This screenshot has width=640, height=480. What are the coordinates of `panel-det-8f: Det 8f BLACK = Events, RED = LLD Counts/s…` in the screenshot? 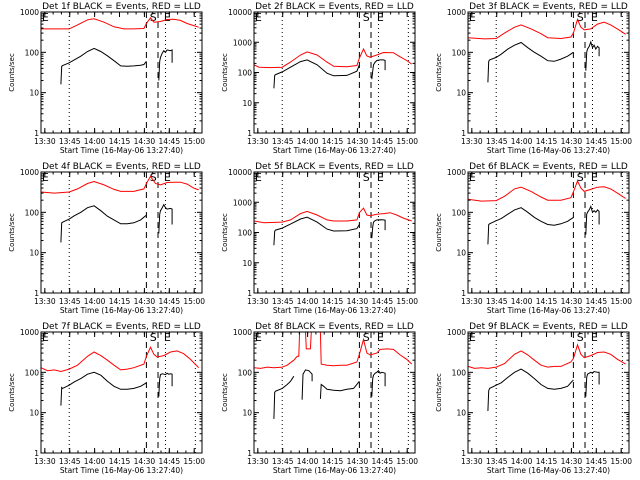 It's located at (319, 398).